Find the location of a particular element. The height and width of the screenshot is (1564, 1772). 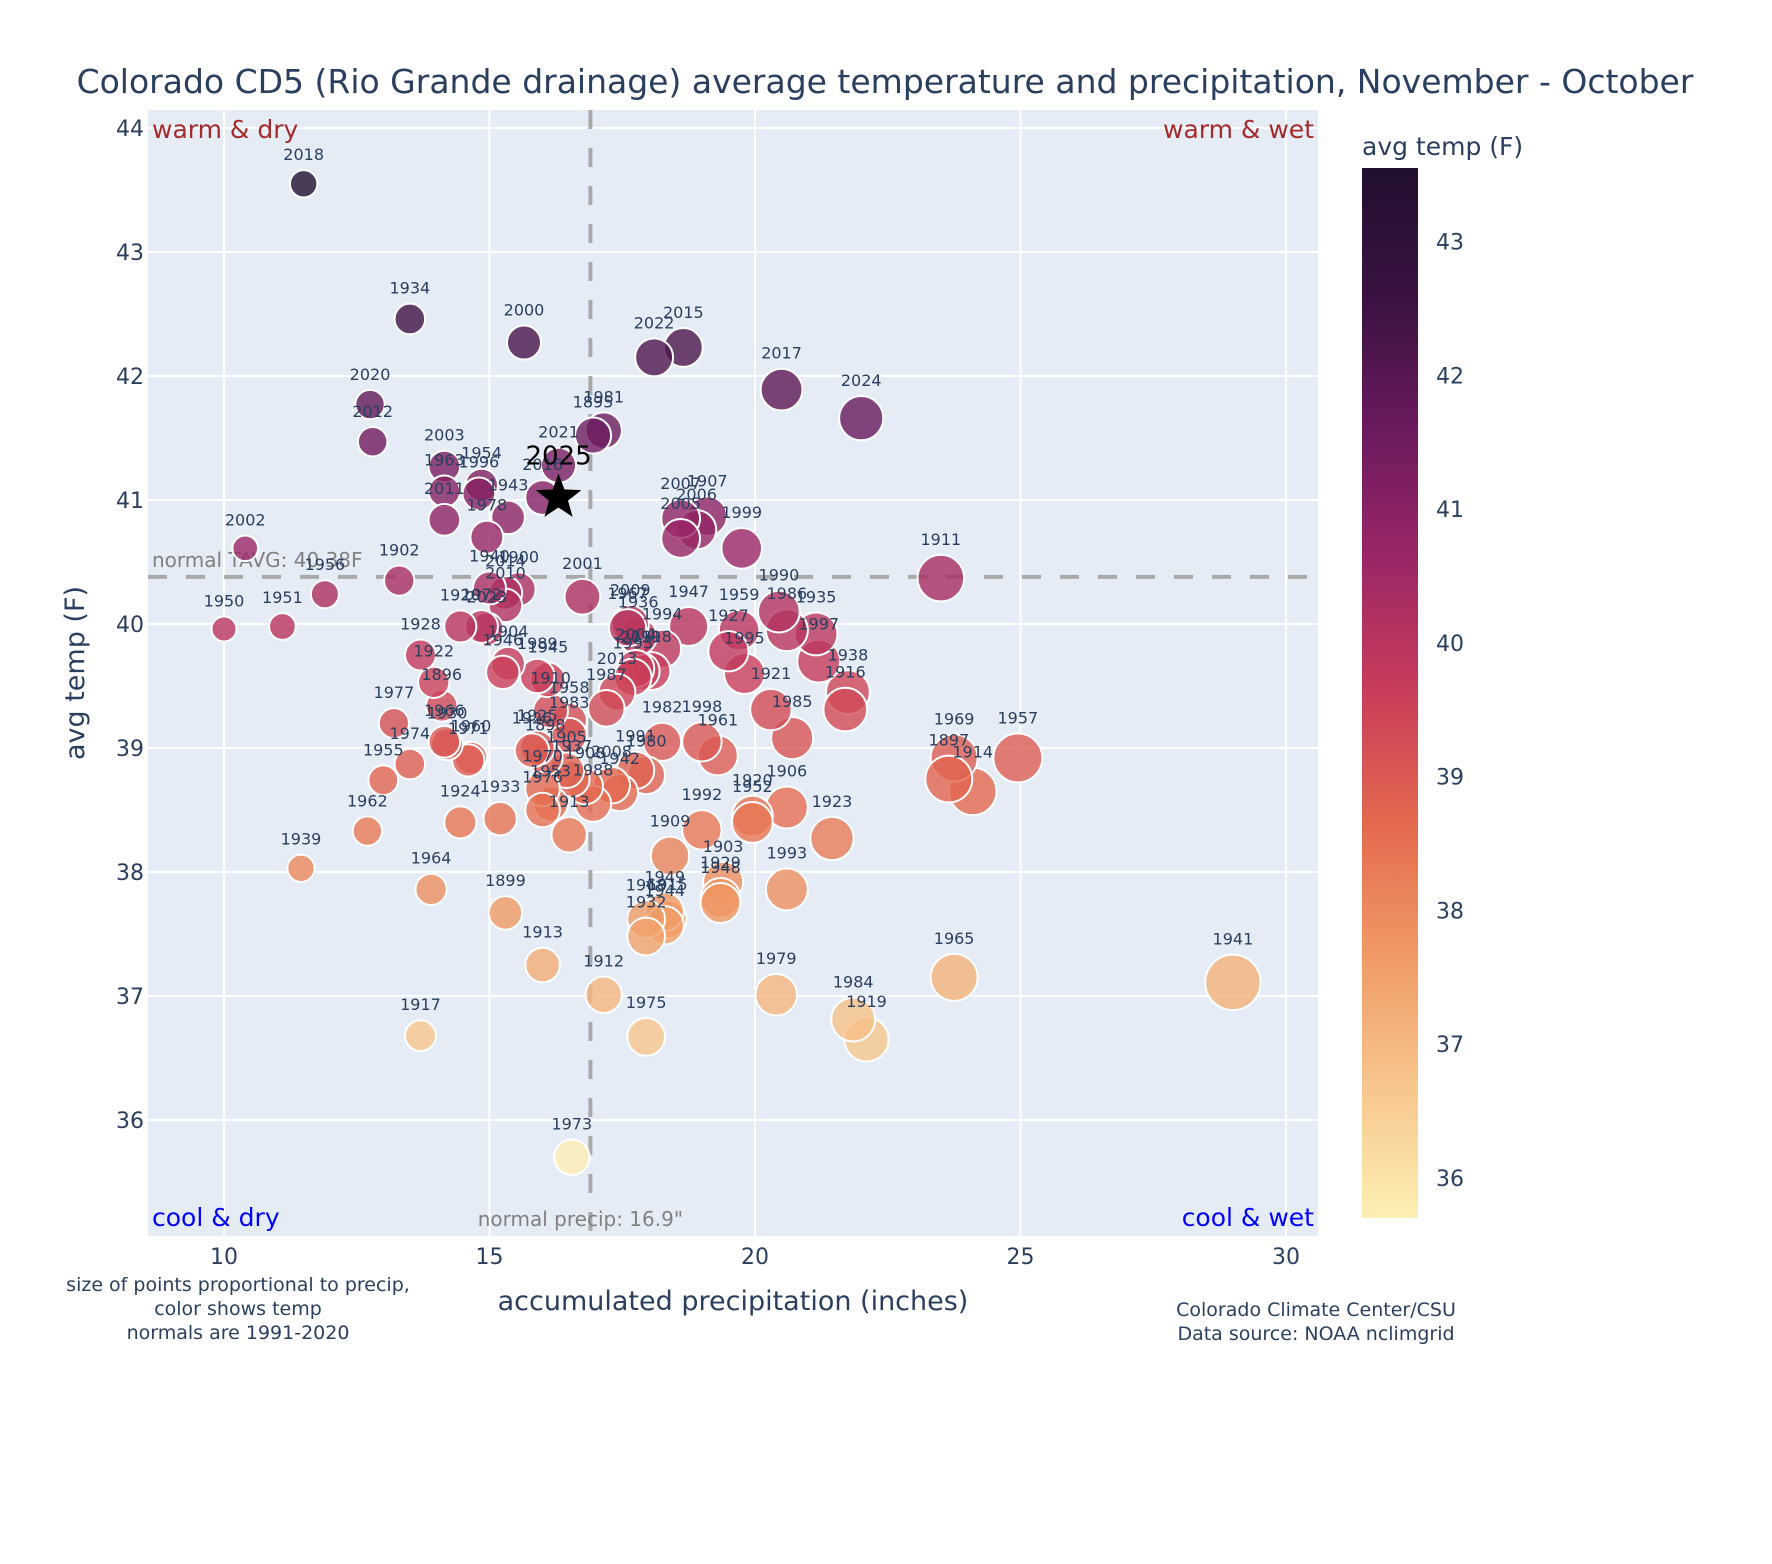

point-label: 1959 is located at coordinates (739, 594).